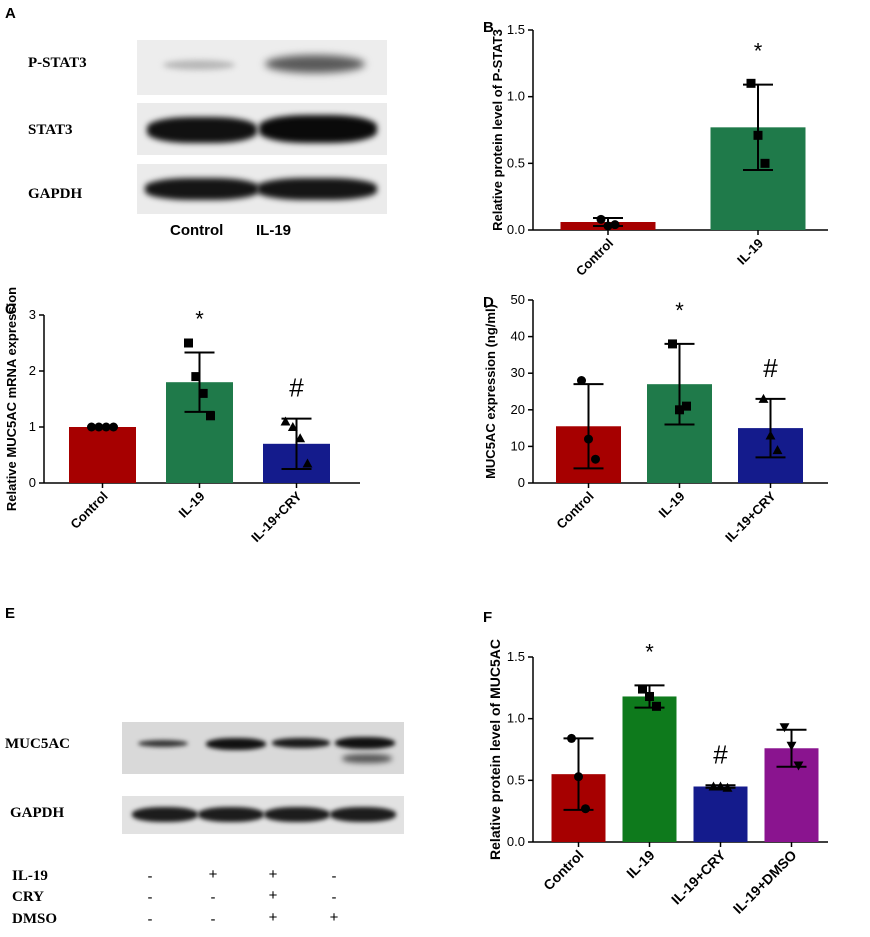  Describe the element at coordinates (516, 96) in the screenshot. I see `y-tick-label: 1.0` at that location.